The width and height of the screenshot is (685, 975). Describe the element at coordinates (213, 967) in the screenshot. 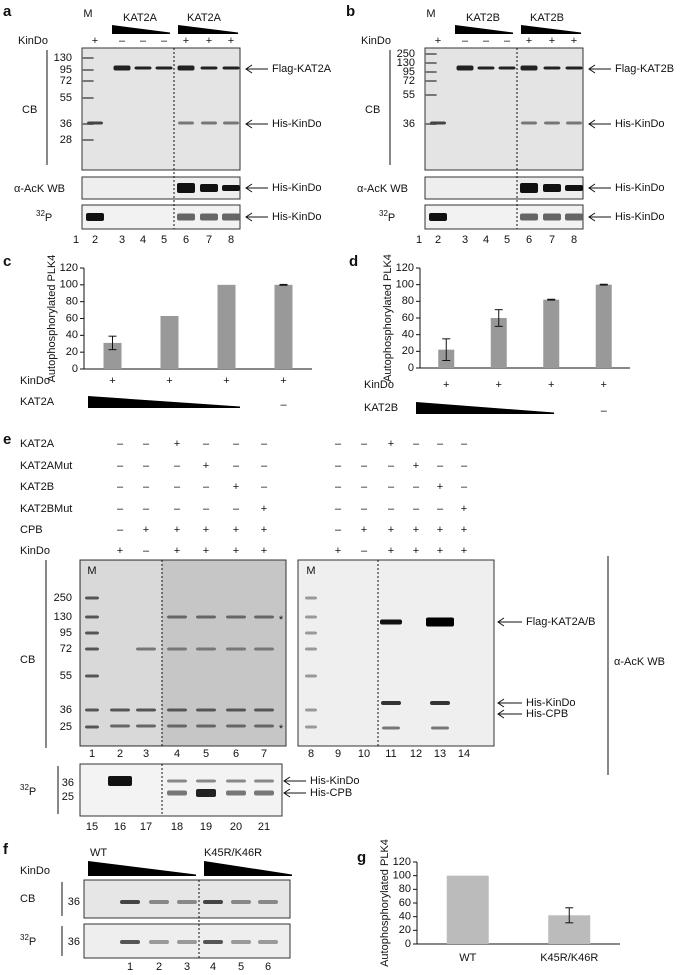

I see `lane-number: 4` at that location.